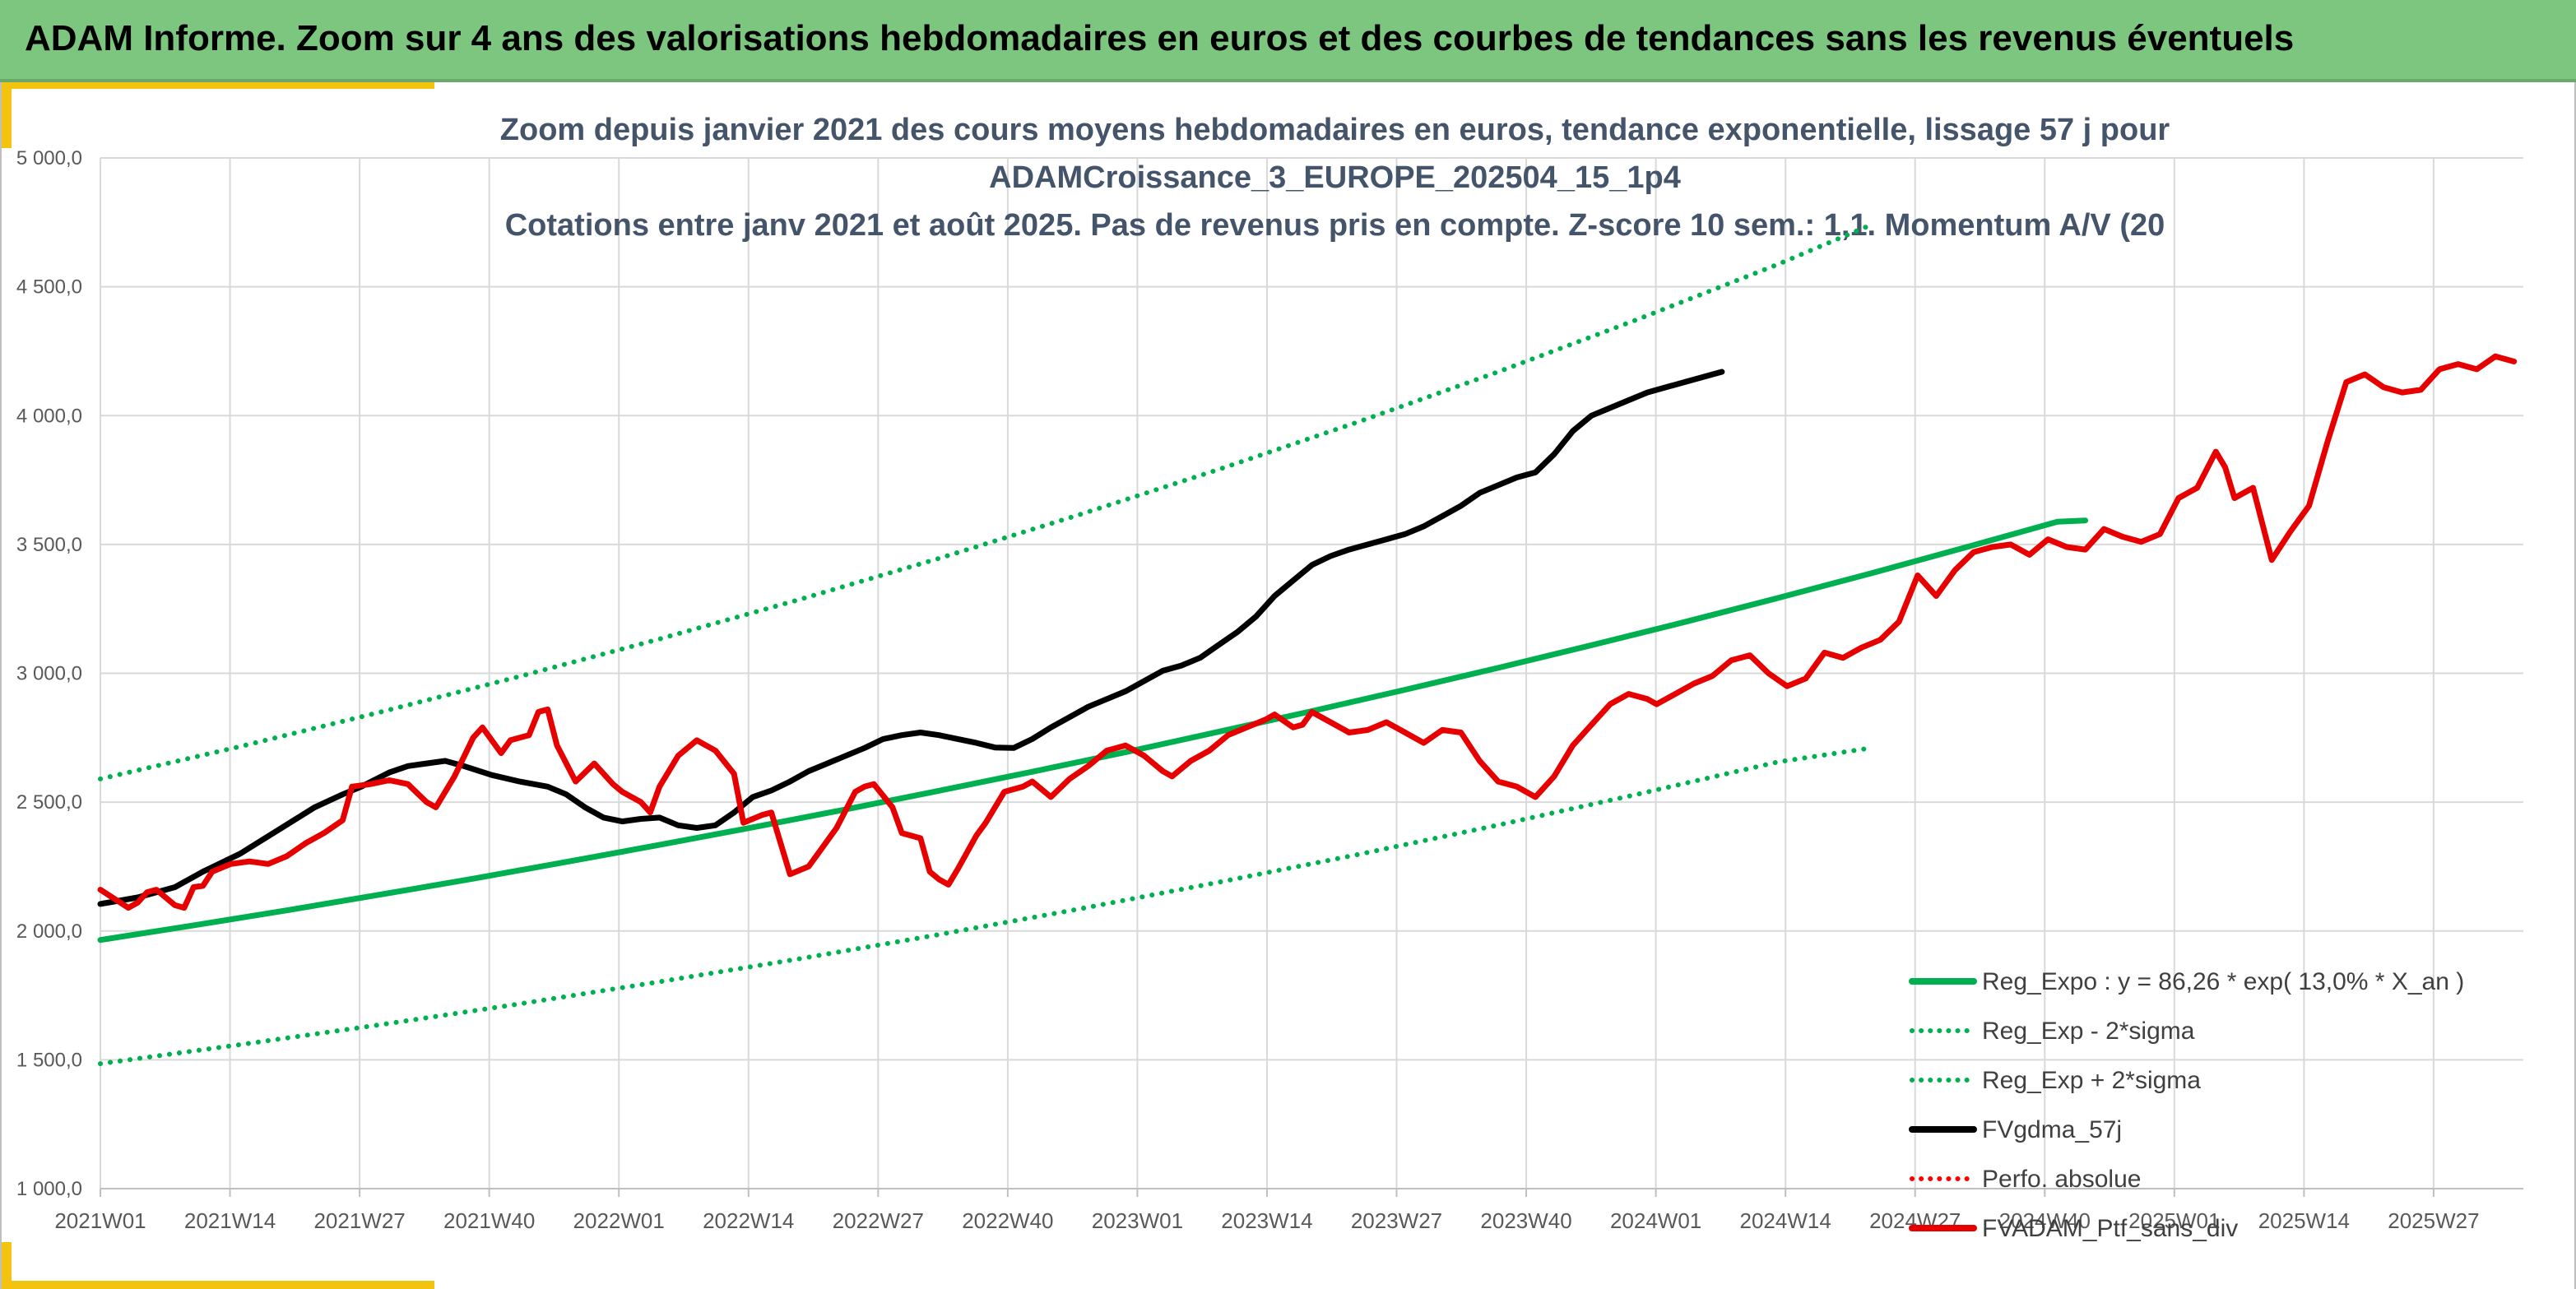 The height and width of the screenshot is (1289, 2576). Describe the element at coordinates (6, 115) in the screenshot. I see `accent-bar-left-top` at that location.